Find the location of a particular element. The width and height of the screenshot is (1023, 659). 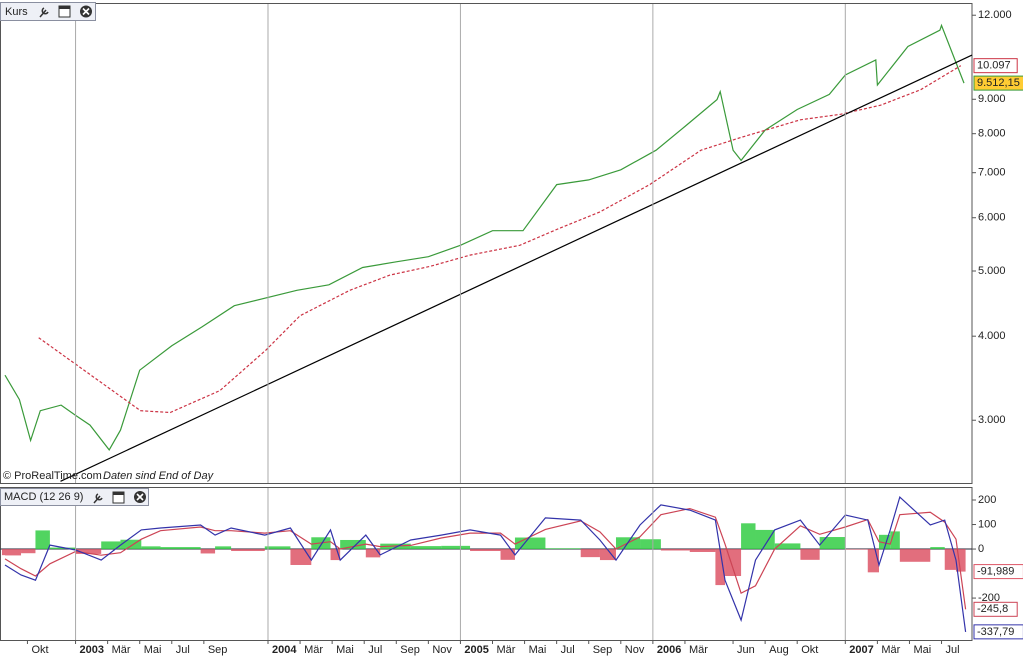

annotation: Daten sind End of Day is located at coordinates (159, 476).